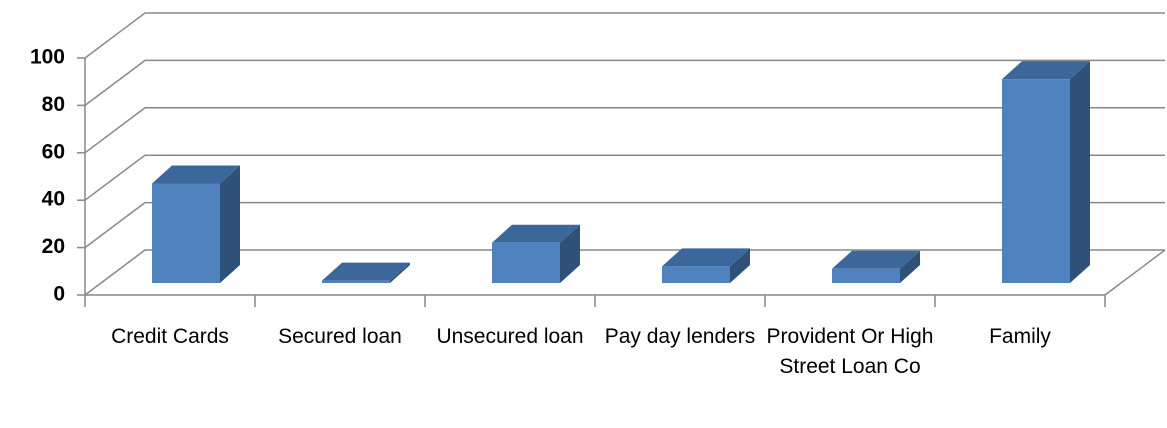  Describe the element at coordinates (170, 336) in the screenshot. I see `x-tick-label: Credit Cards` at that location.